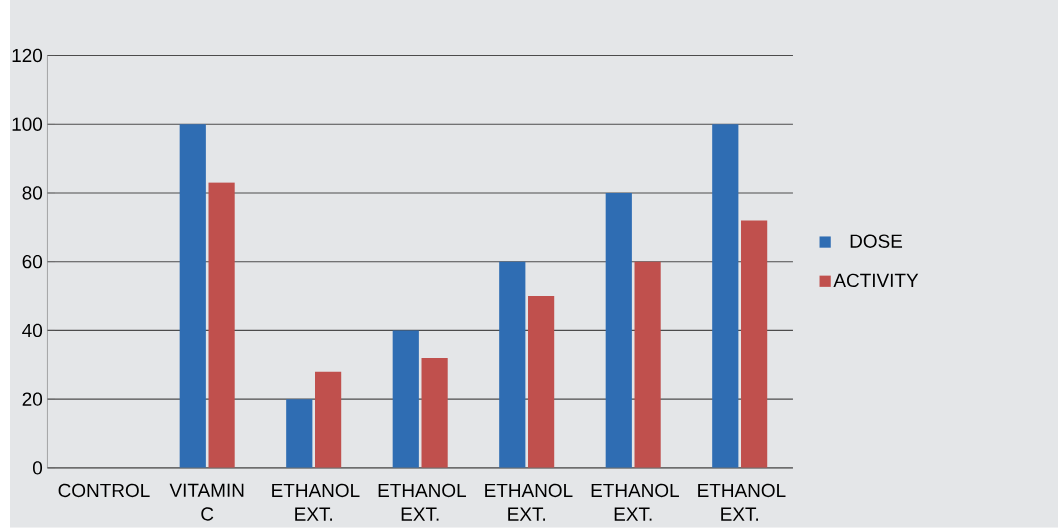 The image size is (1058, 528). Describe the element at coordinates (27, 124) in the screenshot. I see `y-tick-label: 100` at that location.